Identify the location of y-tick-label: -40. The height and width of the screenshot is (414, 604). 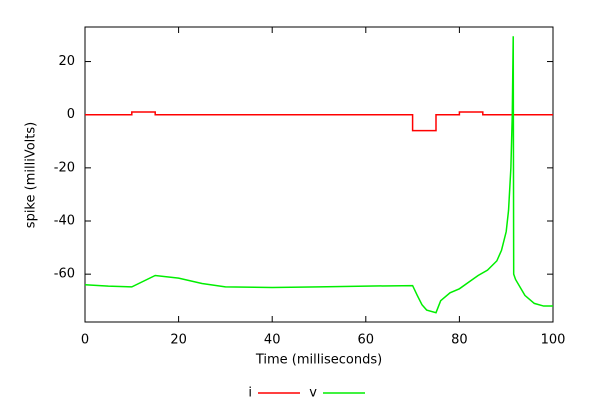
(64, 221).